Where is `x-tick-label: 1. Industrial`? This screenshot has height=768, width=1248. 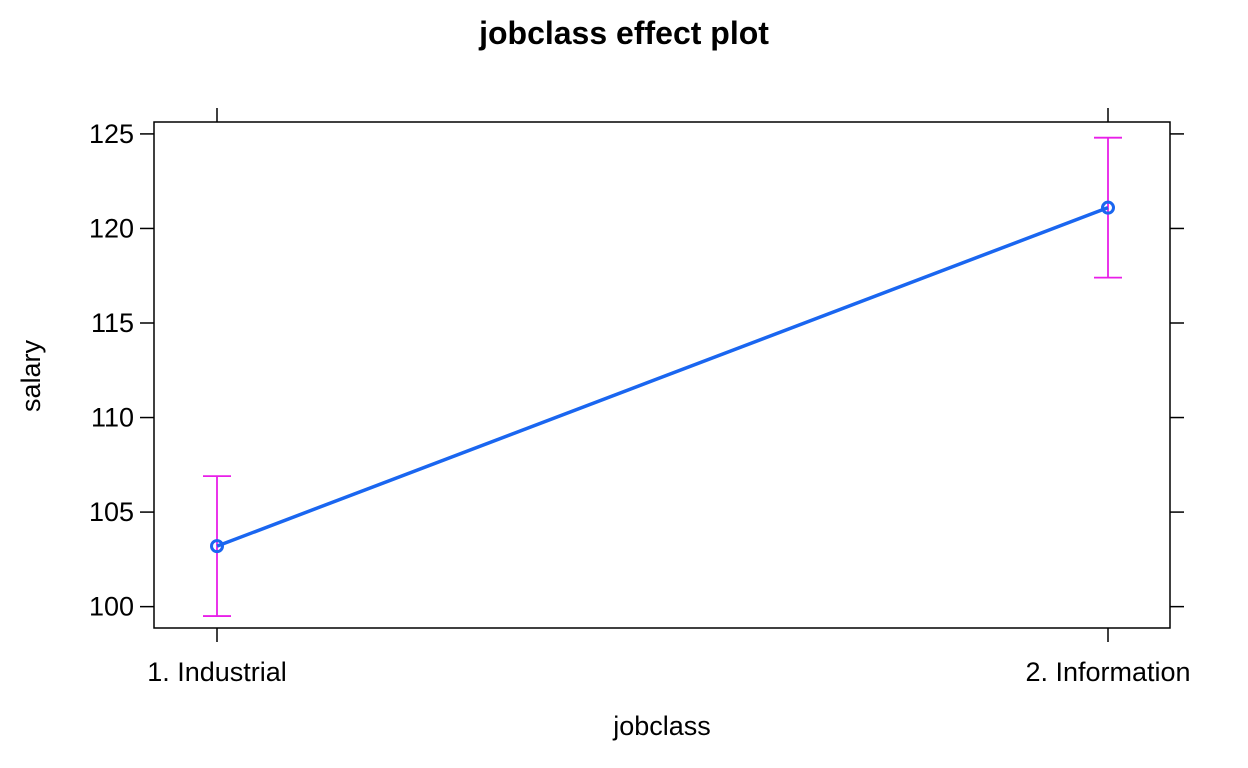
x-tick-label: 1. Industrial is located at coordinates (217, 672).